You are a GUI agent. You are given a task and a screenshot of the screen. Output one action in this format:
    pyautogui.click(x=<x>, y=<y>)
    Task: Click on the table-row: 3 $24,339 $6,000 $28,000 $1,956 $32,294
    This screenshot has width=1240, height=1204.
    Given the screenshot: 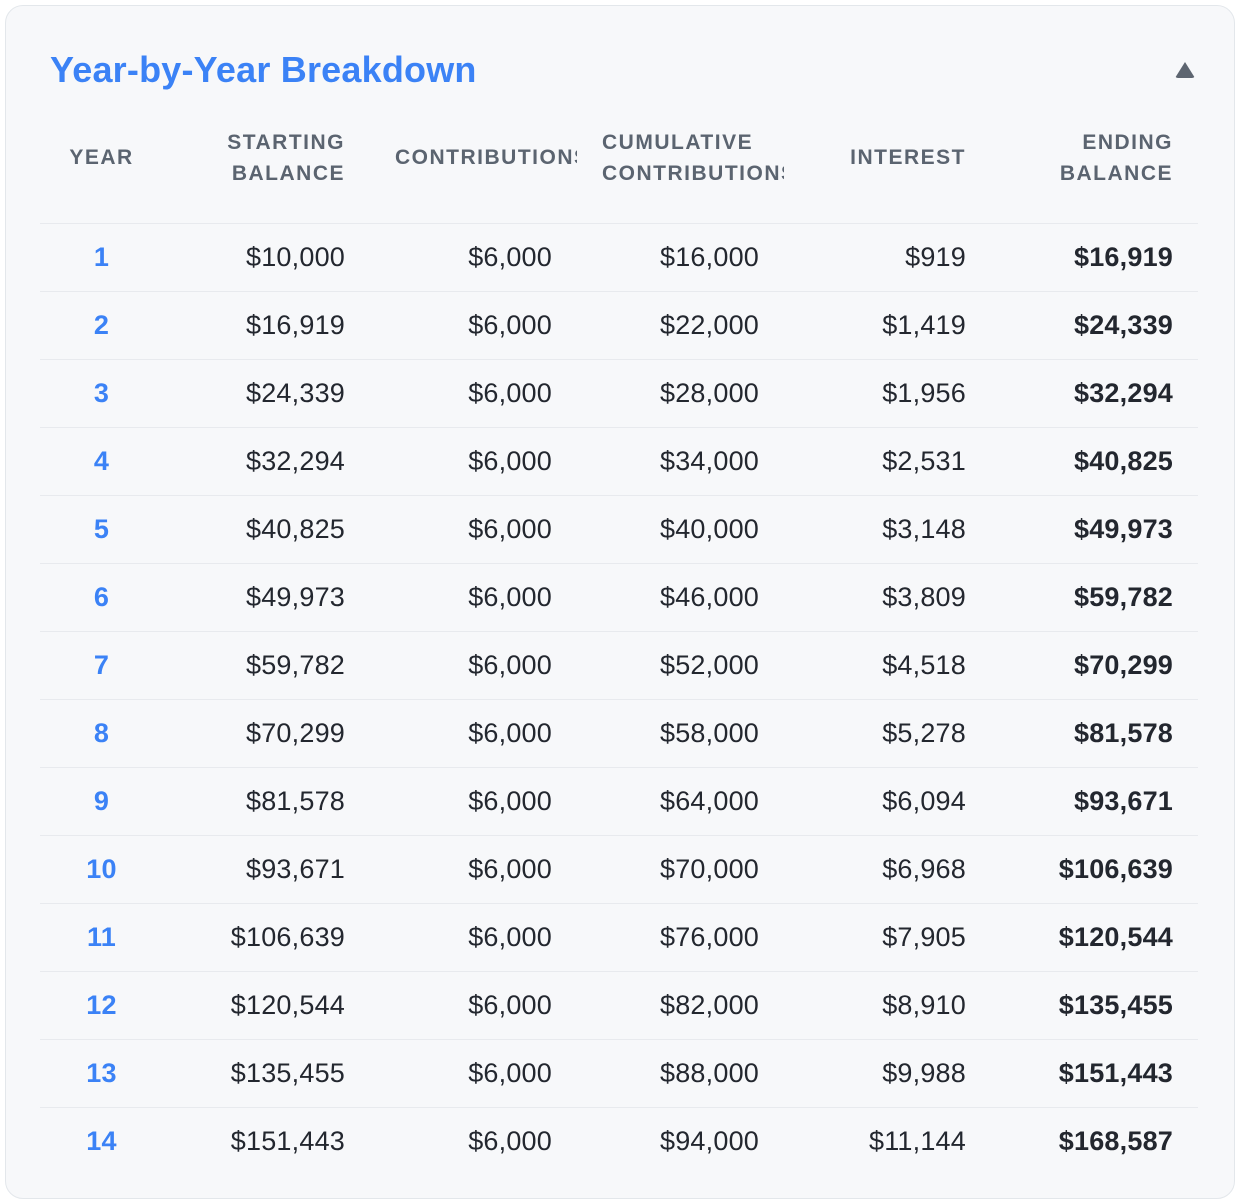 What is the action you would take?
    pyautogui.click(x=619, y=393)
    